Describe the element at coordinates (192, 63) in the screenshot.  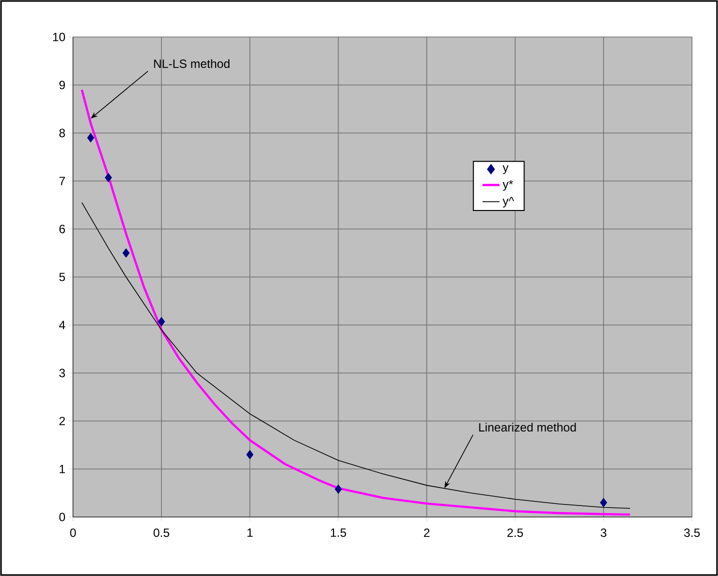
I see `annotation: NL-LS method` at that location.